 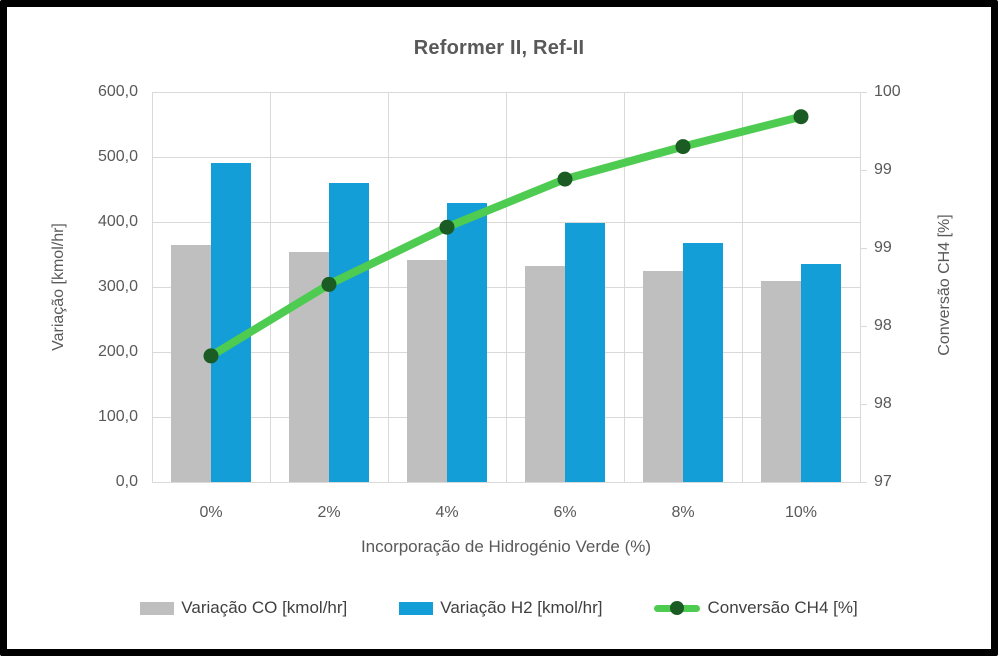 I want to click on left-axis-tick-label: 100,0, so click(x=117, y=416).